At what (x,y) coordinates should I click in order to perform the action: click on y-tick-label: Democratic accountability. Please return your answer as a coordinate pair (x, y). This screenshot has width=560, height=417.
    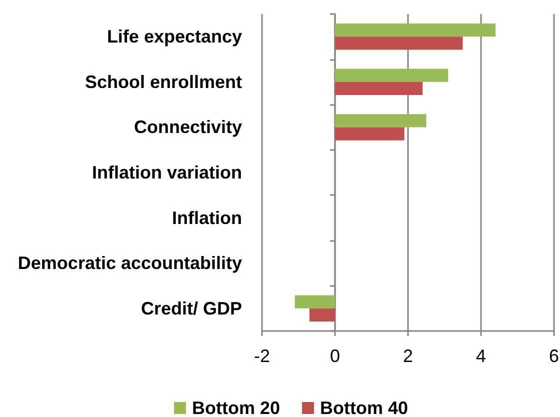
    Looking at the image, I should click on (130, 263).